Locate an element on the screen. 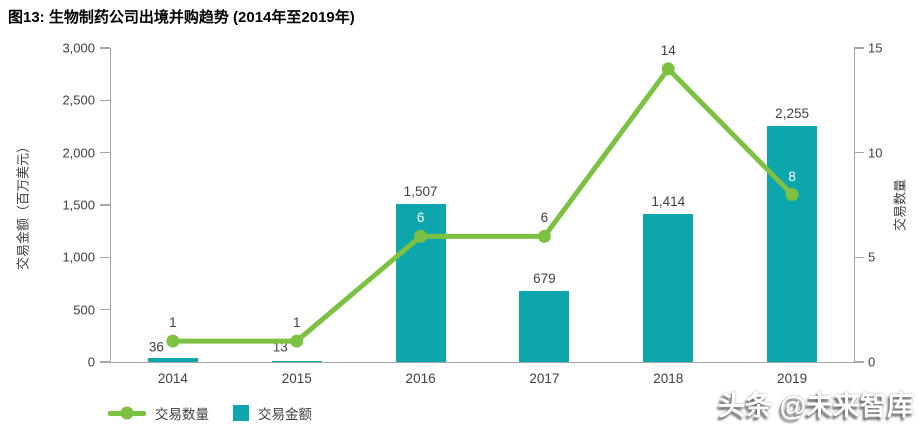  watermark: 头条 @未来智库 is located at coordinates (816, 406).